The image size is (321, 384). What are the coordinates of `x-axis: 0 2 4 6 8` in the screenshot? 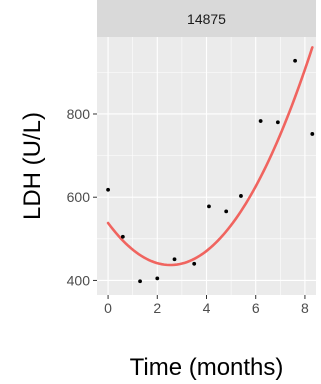 It's located at (206, 305).